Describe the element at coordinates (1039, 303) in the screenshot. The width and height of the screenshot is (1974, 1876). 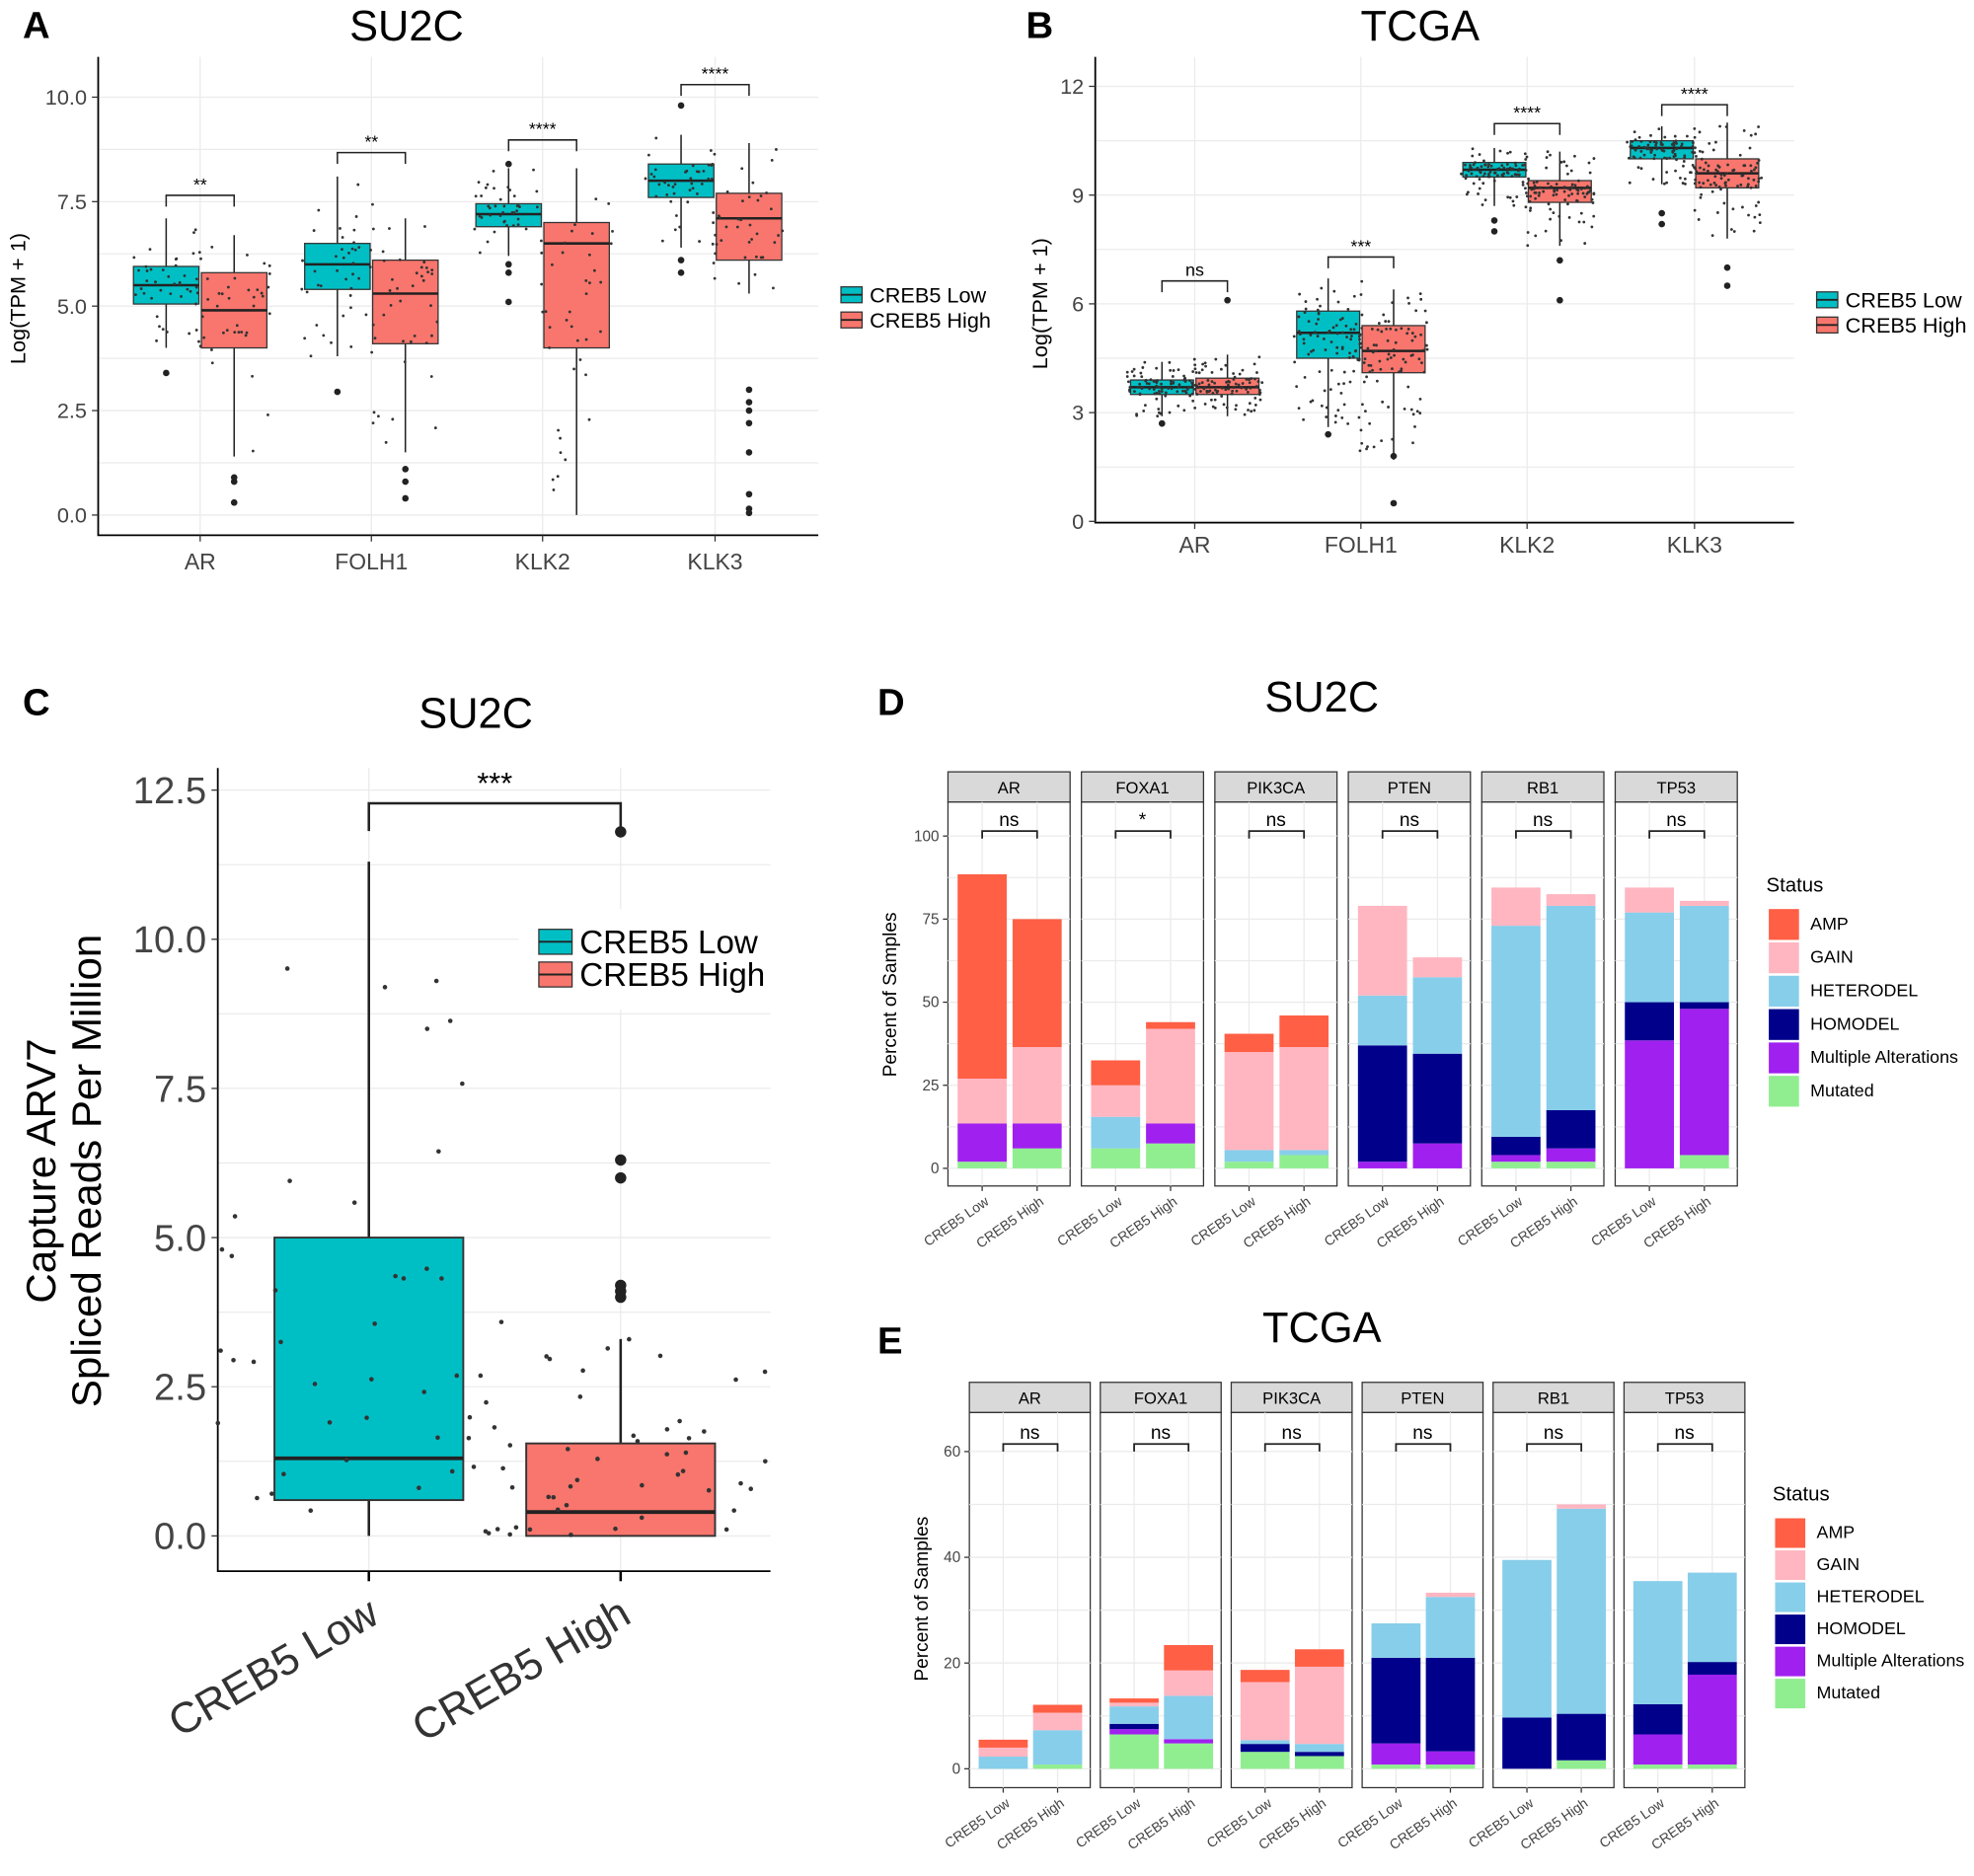
I see `y-axis-label: Log(TPM + 1)` at that location.